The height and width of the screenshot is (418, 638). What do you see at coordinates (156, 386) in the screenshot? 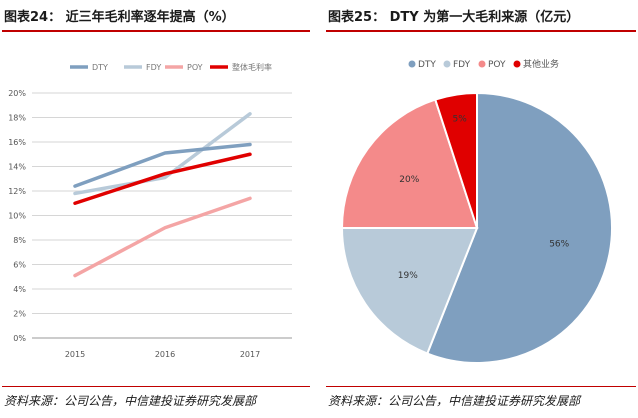
I see `left-source-divider` at bounding box center [156, 386].